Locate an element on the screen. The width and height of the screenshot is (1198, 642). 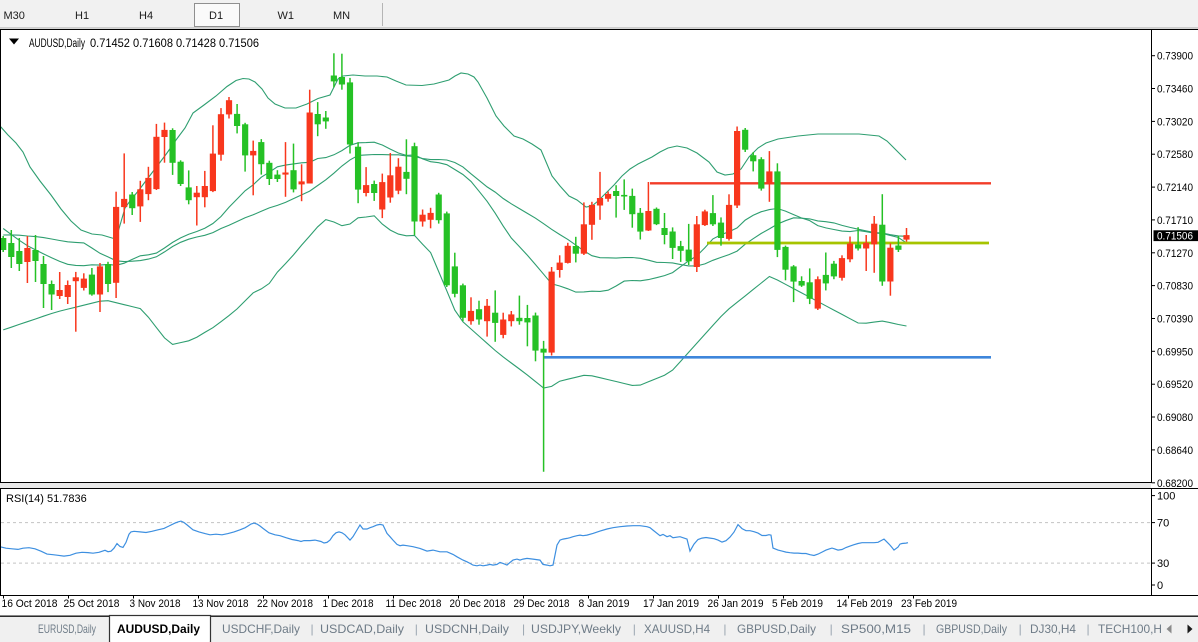
svg-text: 70 is located at coordinates (1163, 524).